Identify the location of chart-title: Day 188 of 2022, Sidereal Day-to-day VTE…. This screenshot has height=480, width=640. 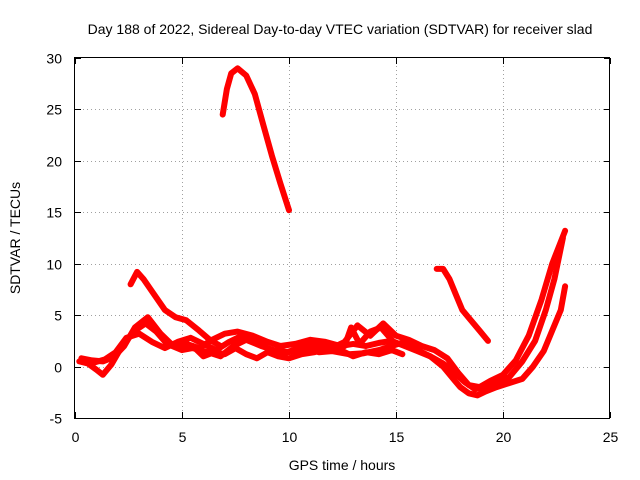
(340, 29).